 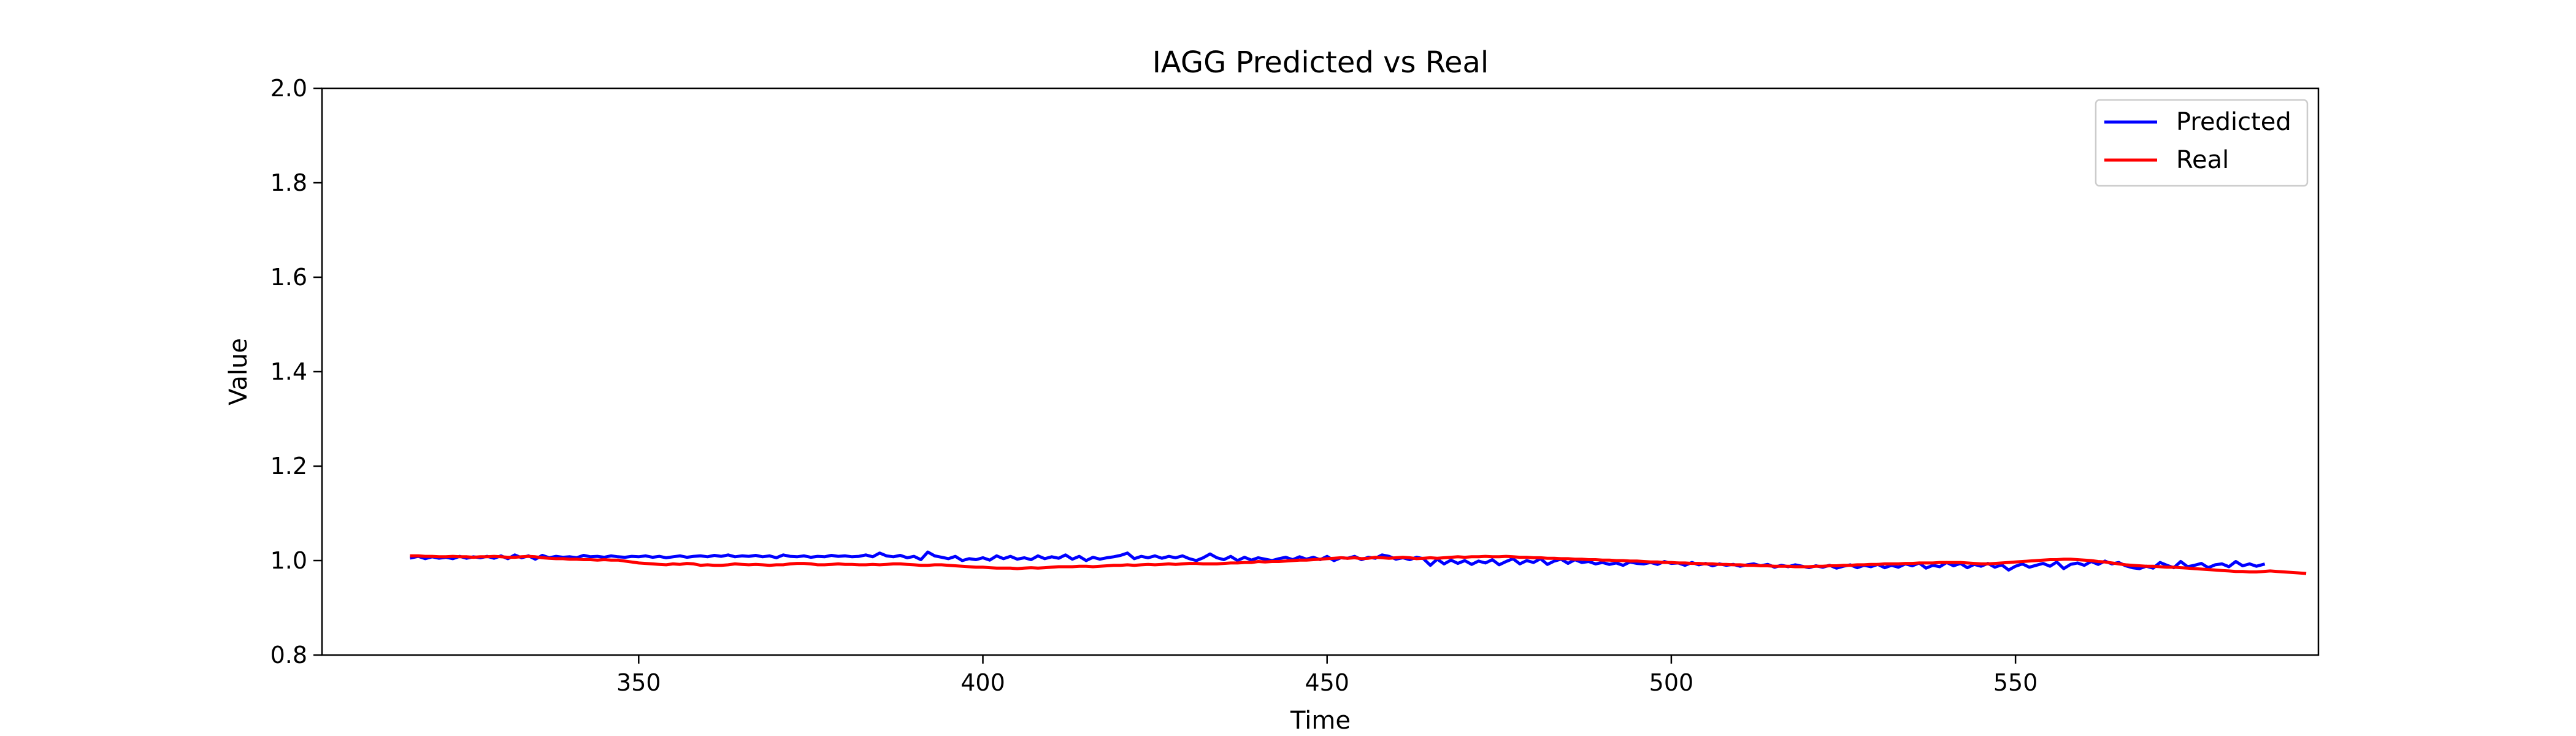 I want to click on legend-label-real: Real, so click(x=2202, y=160).